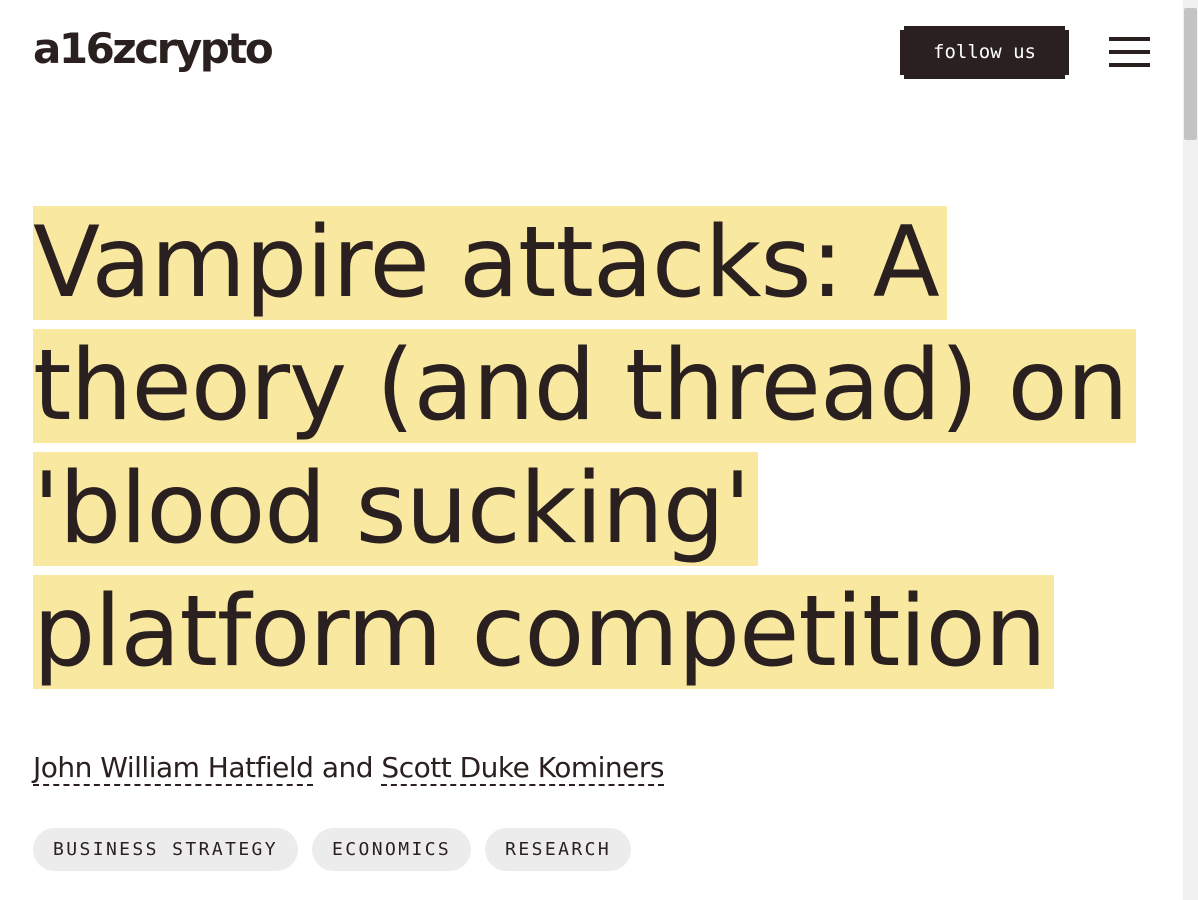  Describe the element at coordinates (392, 849) in the screenshot. I see `tag-economics: ECONOMICS` at that location.